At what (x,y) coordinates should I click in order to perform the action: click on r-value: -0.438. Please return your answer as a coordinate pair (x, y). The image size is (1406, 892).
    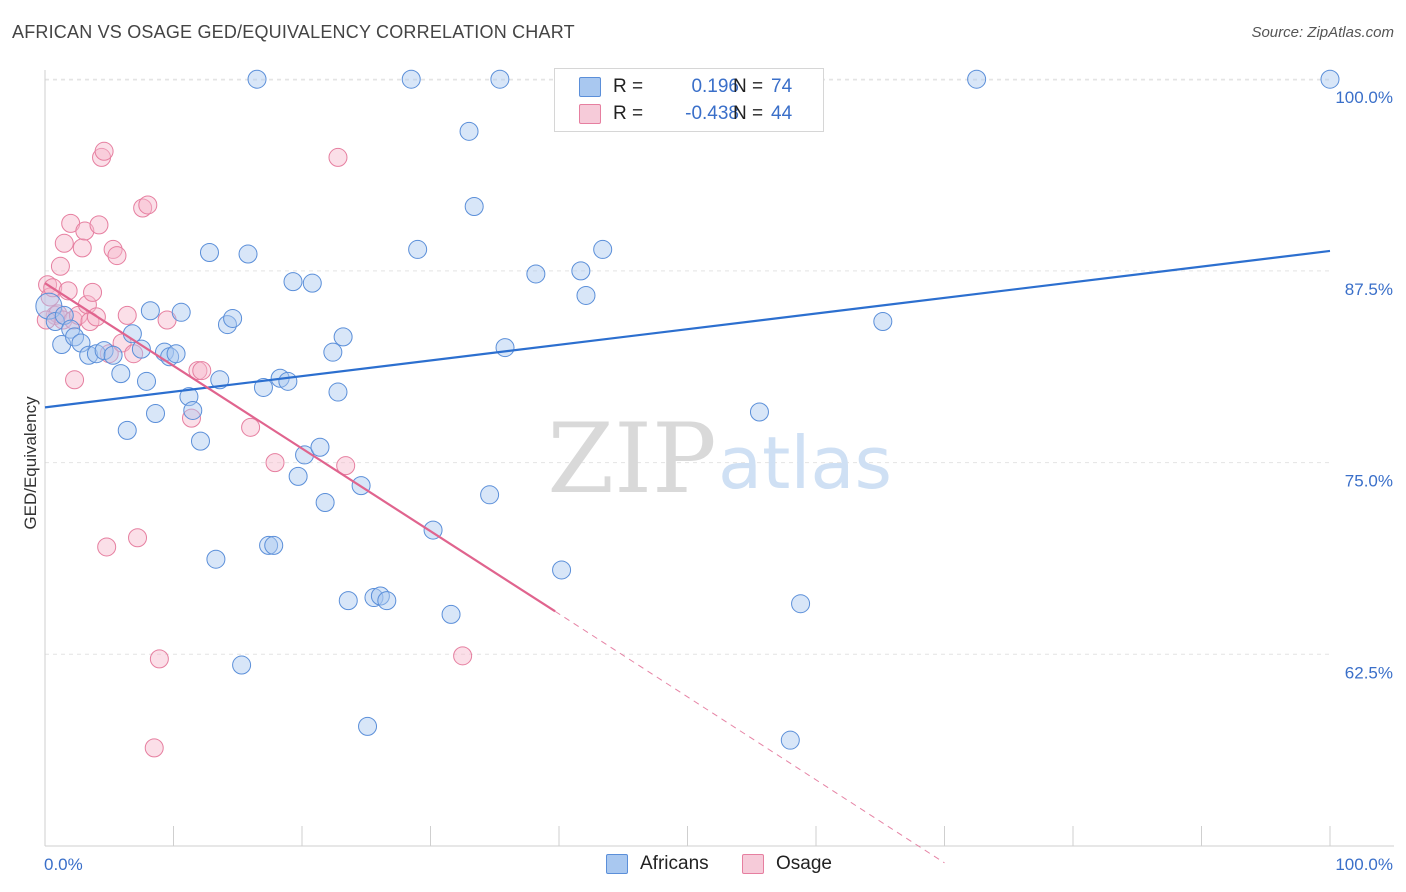
    Looking at the image, I should click on (712, 113).